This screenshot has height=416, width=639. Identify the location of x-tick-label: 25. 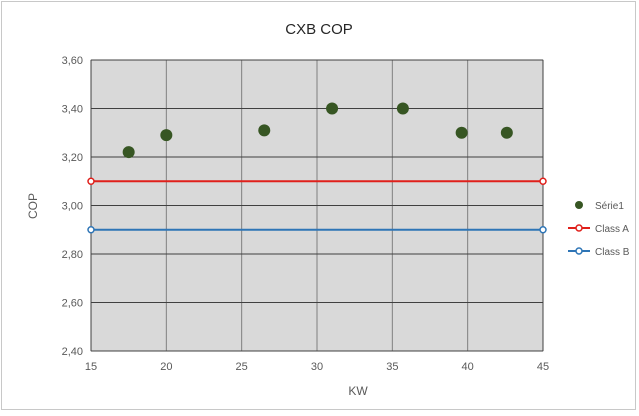
(242, 367).